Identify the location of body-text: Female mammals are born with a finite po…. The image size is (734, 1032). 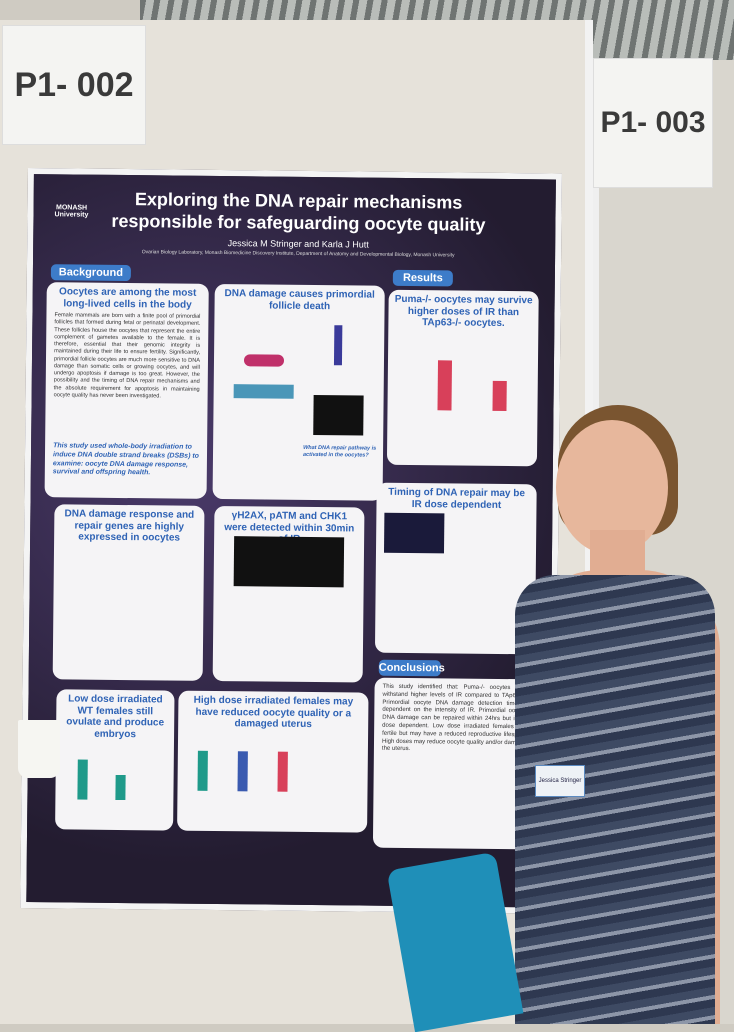
(127, 356).